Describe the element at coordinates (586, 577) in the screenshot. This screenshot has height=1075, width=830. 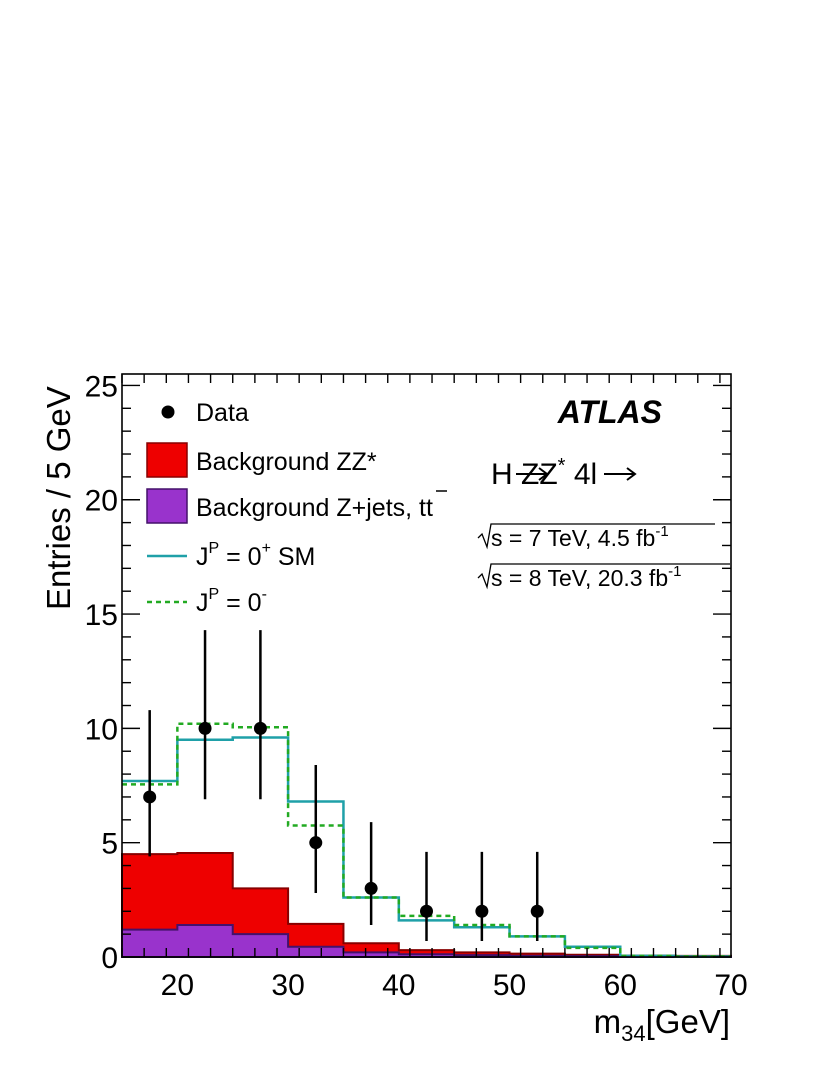
I see `energy-label-8tev: s = 8 TeV, 20.3 fb-1` at that location.